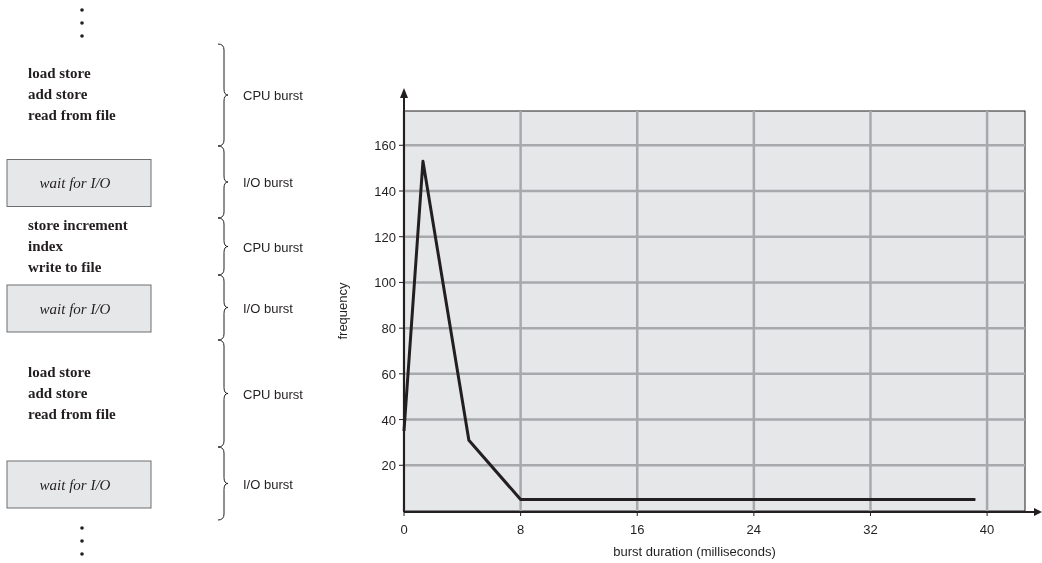  What do you see at coordinates (78, 245) in the screenshot?
I see `text: store increment index write to file` at bounding box center [78, 245].